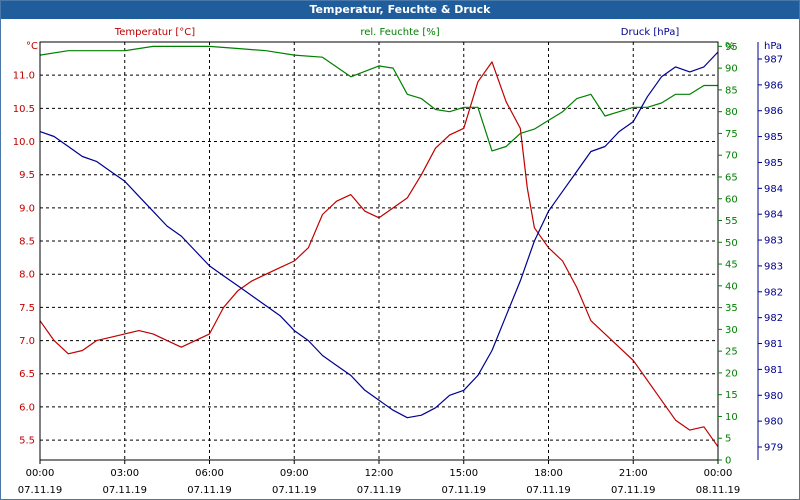 The image size is (800, 500). I want to click on temperature-tick-label: 5.5, so click(27, 441).